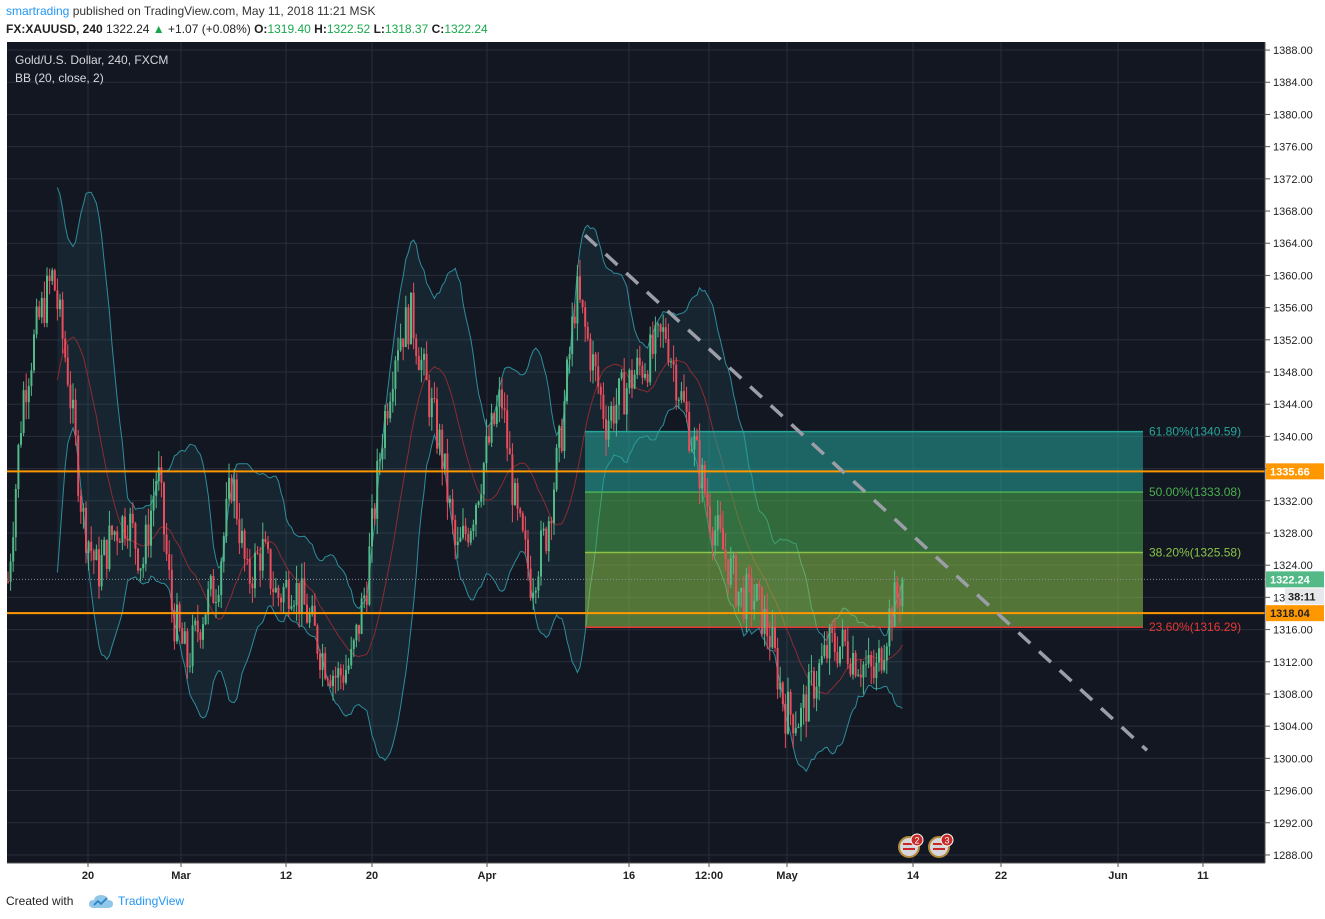  What do you see at coordinates (1293, 856) in the screenshot?
I see `price-tick-label: 1288.00` at bounding box center [1293, 856].